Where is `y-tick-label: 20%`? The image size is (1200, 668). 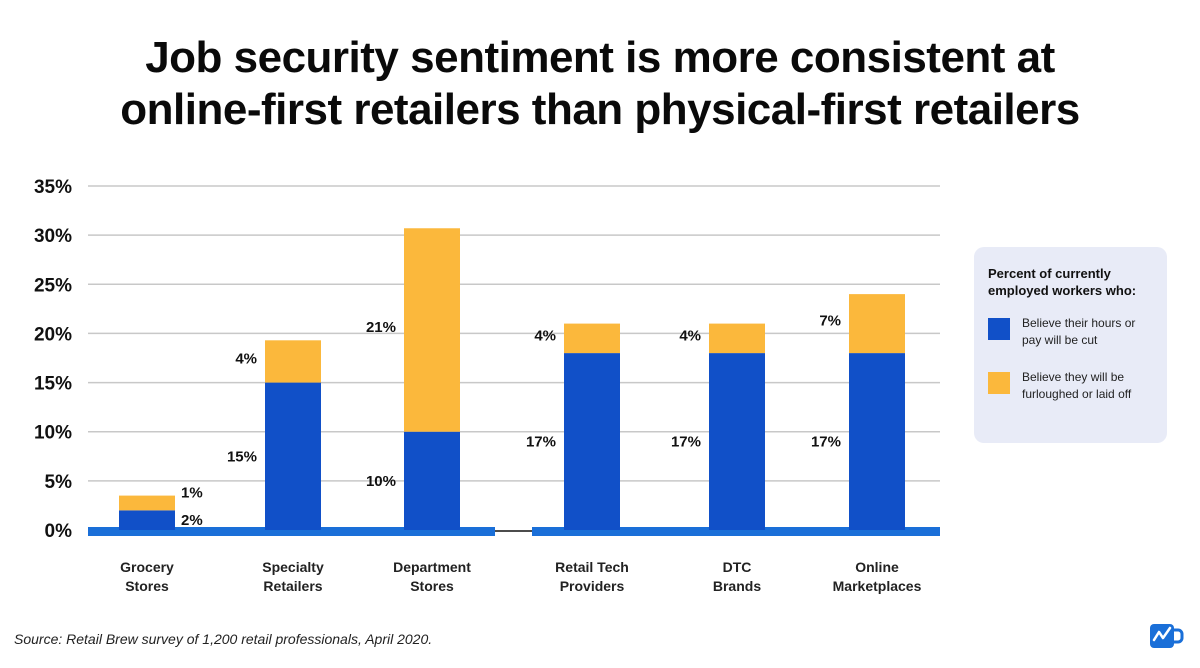 y-tick-label: 20% is located at coordinates (53, 334).